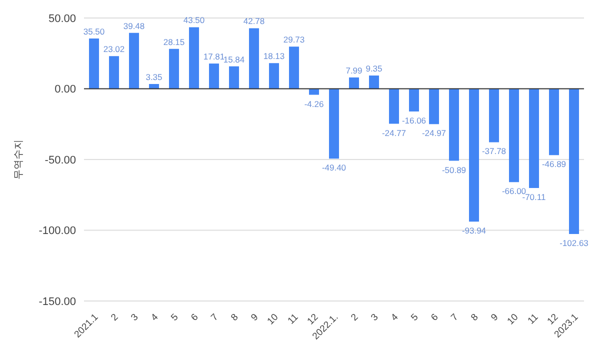 This screenshot has width=600, height=347. I want to click on data-label: 3.35, so click(154, 77).